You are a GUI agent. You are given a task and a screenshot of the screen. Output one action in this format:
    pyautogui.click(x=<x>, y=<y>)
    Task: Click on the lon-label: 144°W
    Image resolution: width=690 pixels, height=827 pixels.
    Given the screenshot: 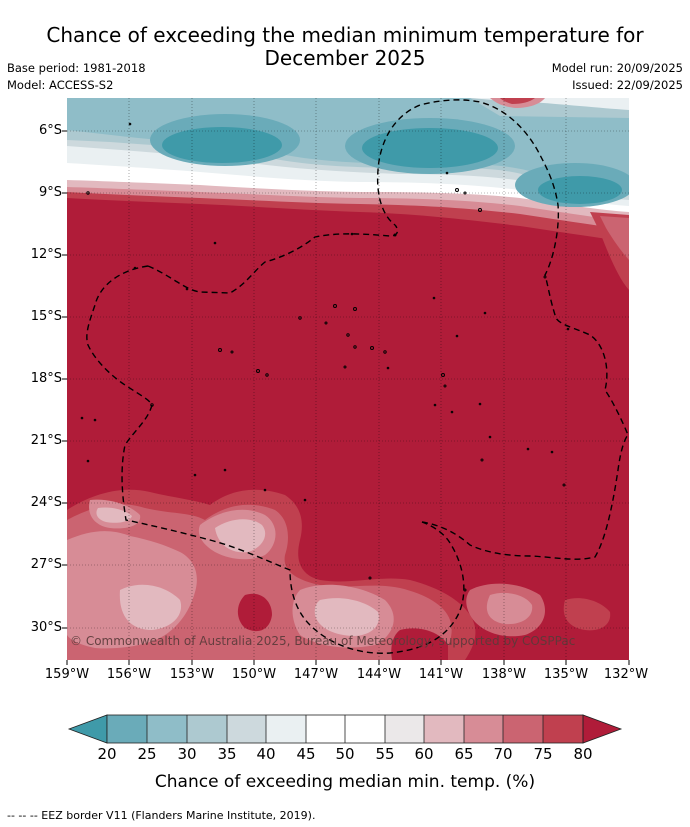 What is the action you would take?
    pyautogui.click(x=379, y=674)
    